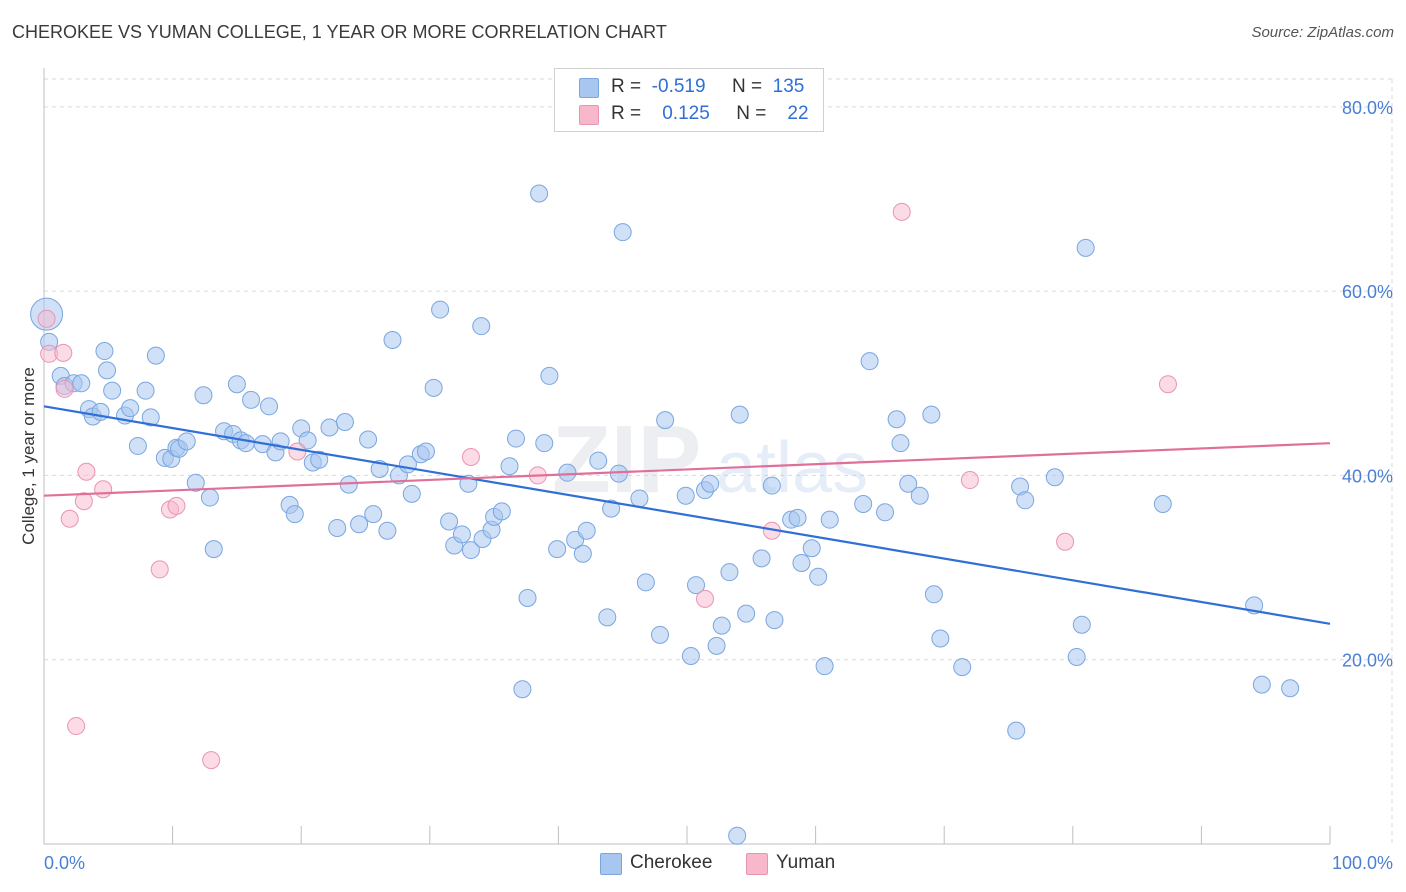  I want to click on y-tick-label: 60.0%, so click(1367, 292).